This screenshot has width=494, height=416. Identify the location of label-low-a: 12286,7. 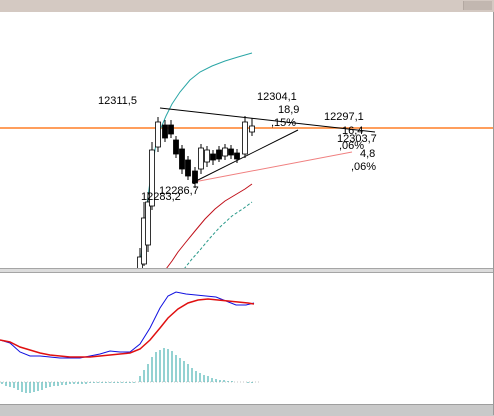
(179, 191).